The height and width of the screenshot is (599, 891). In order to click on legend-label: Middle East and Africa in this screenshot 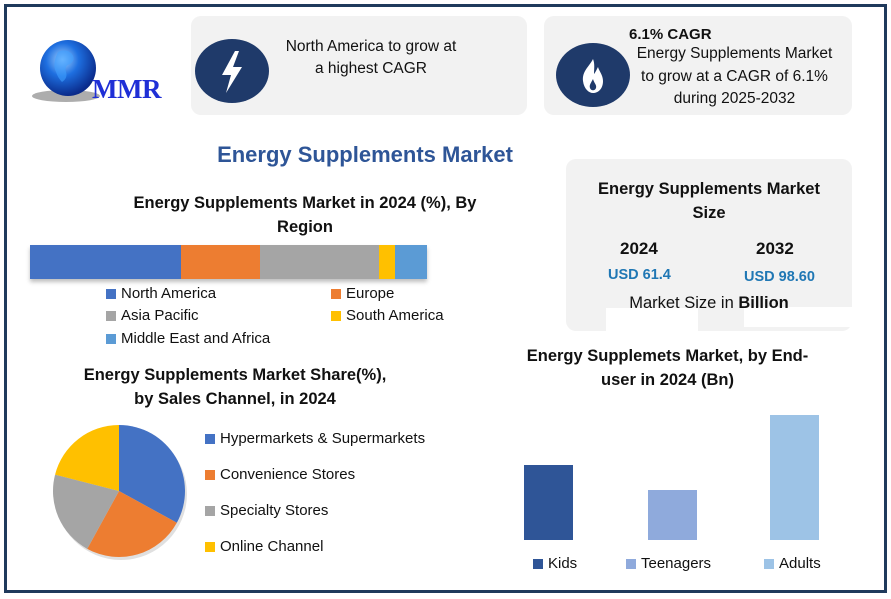, I will do `click(196, 338)`.